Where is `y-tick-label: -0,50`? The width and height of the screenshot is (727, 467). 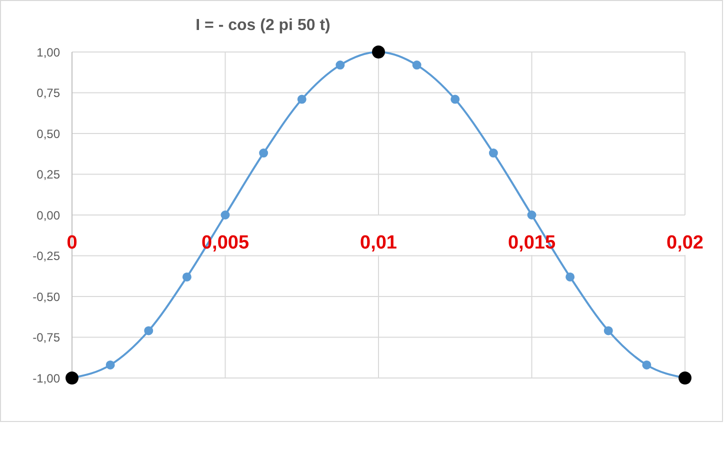
y-tick-label: -0,50 is located at coordinates (46, 297).